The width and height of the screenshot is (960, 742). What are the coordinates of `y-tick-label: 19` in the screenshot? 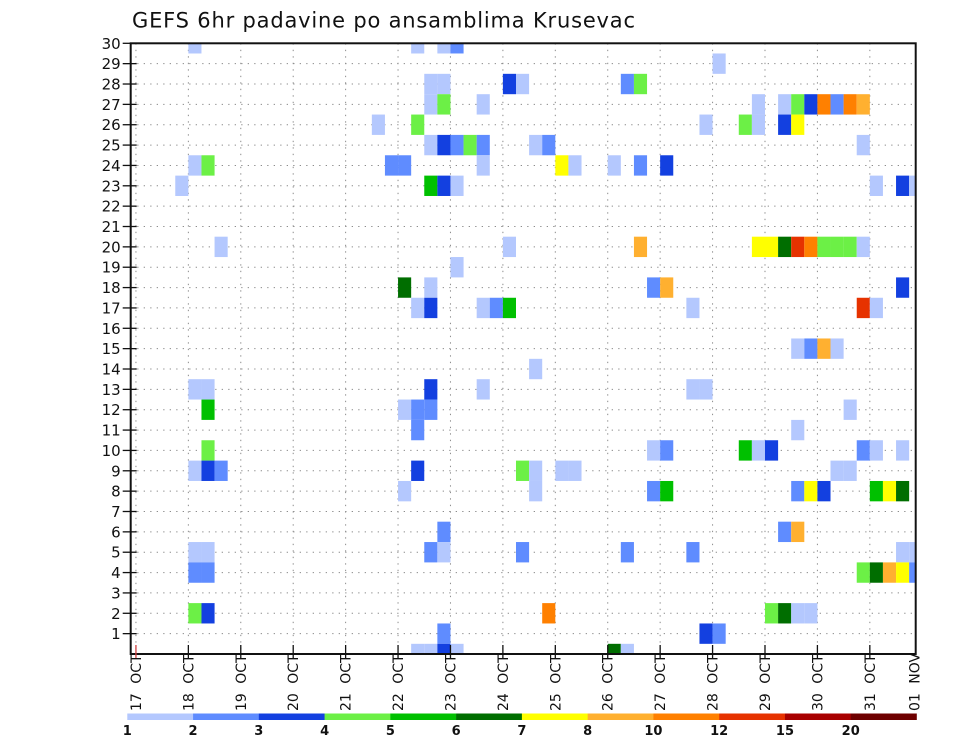 It's located at (111, 268).